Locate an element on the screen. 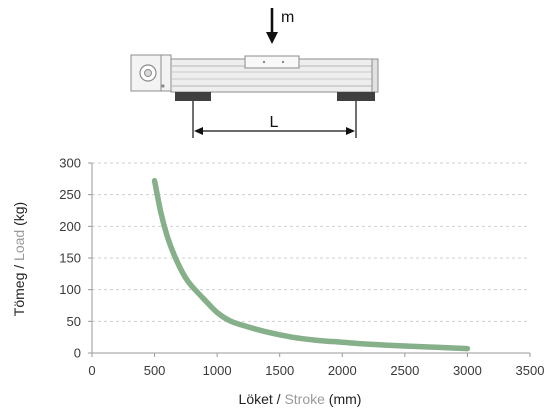 This screenshot has width=549, height=412. support-left is located at coordinates (193, 96).